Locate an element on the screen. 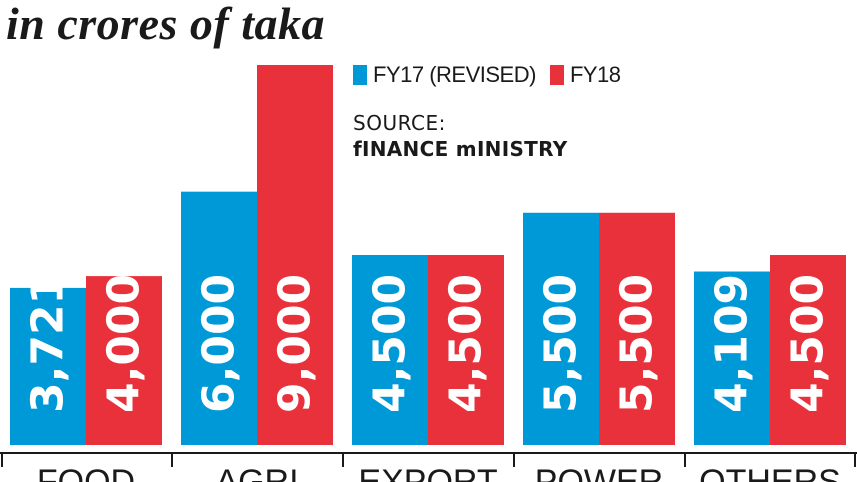 Image resolution: width=857 pixels, height=482 pixels. bar-export-fy18 is located at coordinates (466, 350).